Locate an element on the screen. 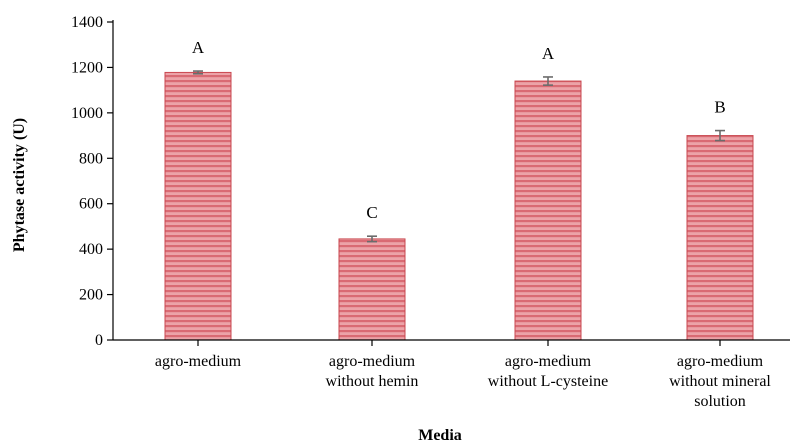  significance-letter: B is located at coordinates (719, 107).